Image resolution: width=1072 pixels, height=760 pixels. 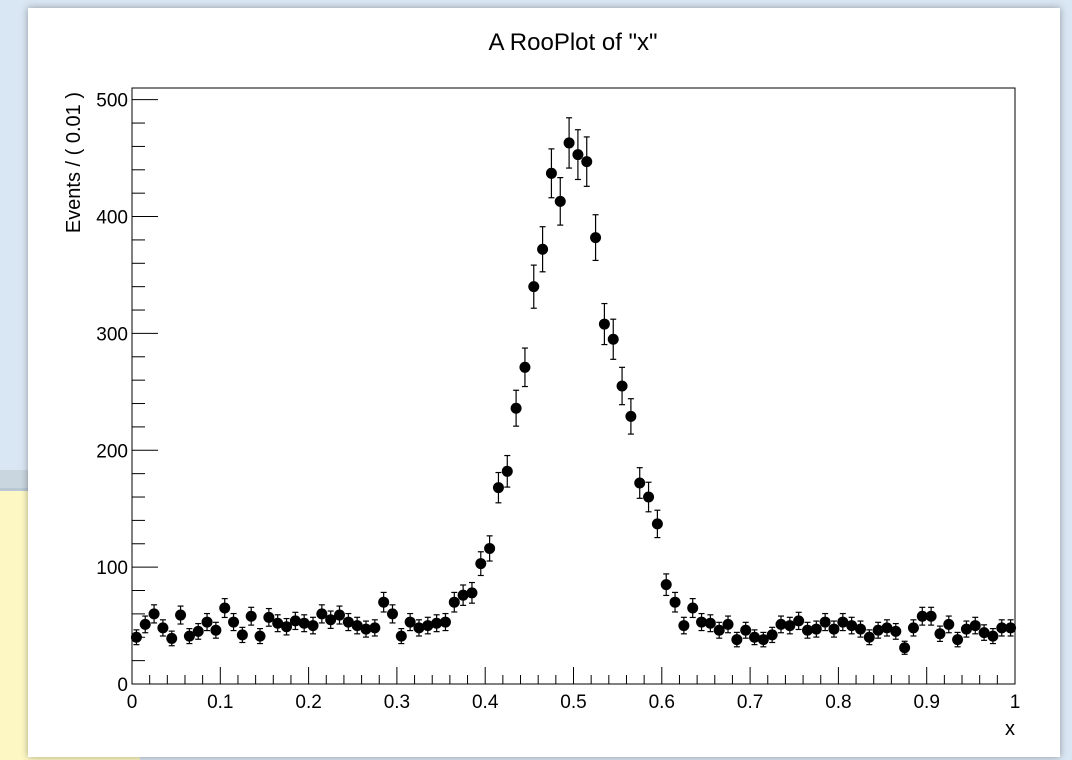 I want to click on y-tick-label: 300, so click(x=112, y=334).